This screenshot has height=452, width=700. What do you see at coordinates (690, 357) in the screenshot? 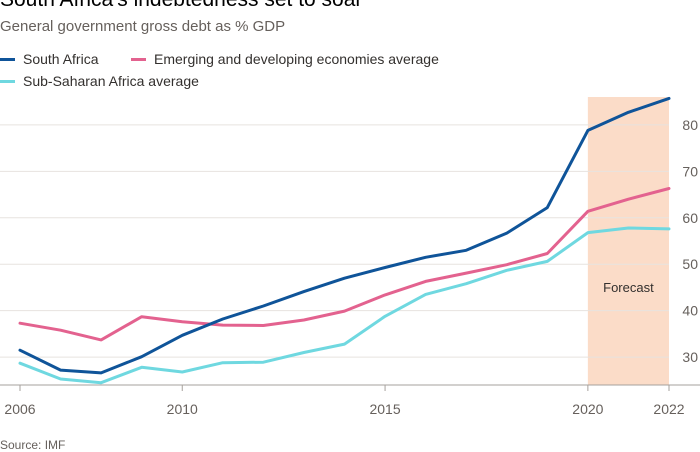
I see `y-tick-label: 30` at bounding box center [690, 357].